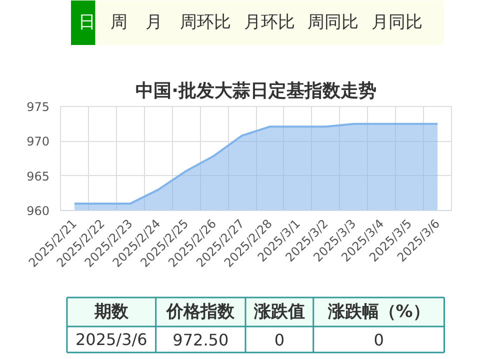 Image resolution: width=484 pixels, height=359 pixels. I want to click on text: 价格指数, so click(201, 312).